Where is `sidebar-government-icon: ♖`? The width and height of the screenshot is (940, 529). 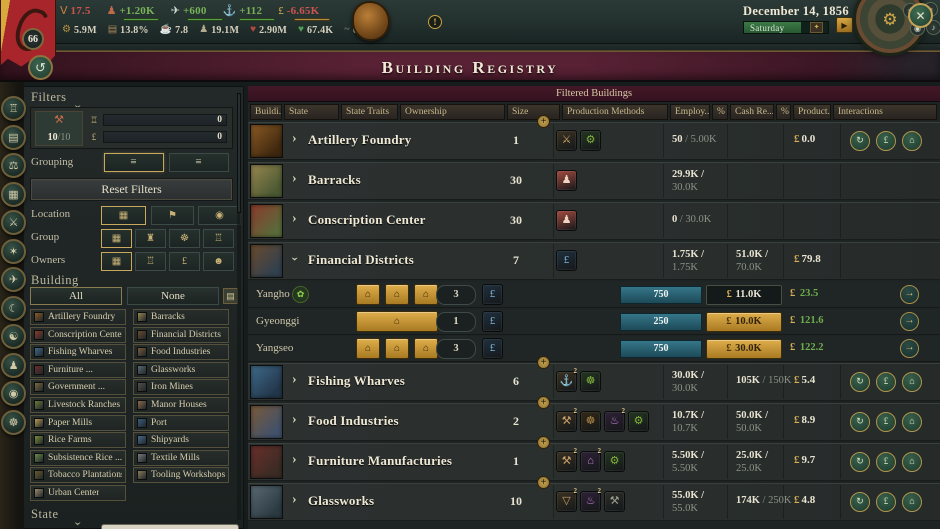 sidebar-government-icon: ♖ is located at coordinates (13, 108).